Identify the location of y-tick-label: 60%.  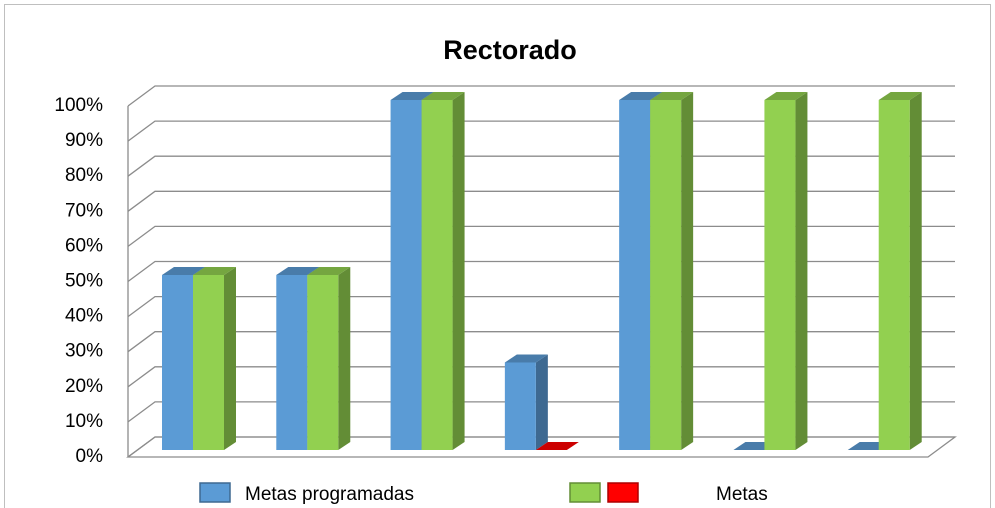
(84, 245).